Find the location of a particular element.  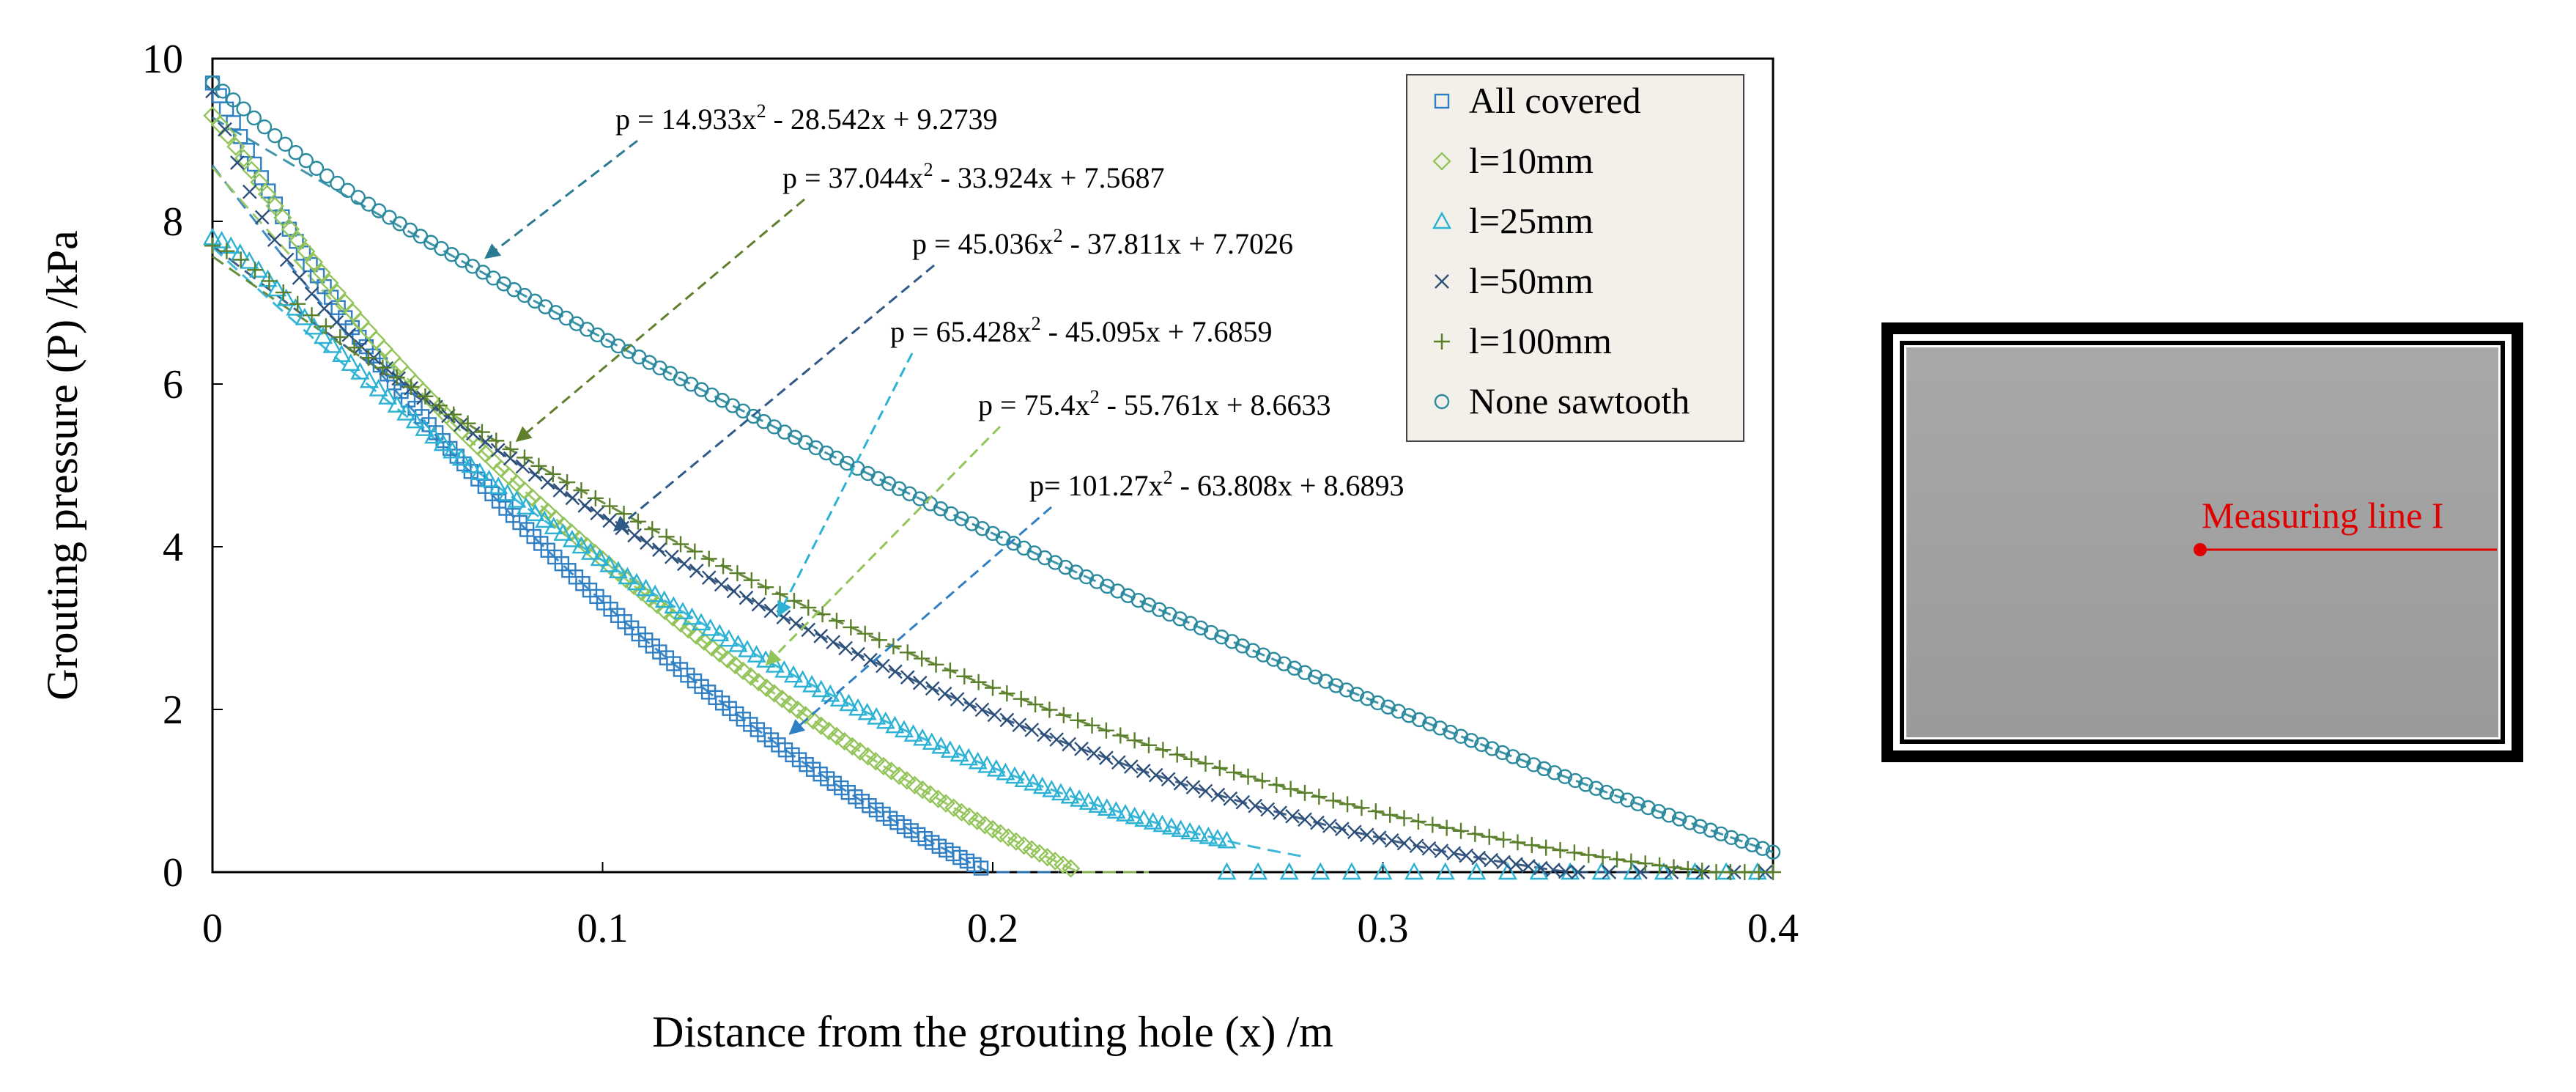

y-axis: 0 2 4 6 8 10 is located at coordinates (182, 466).